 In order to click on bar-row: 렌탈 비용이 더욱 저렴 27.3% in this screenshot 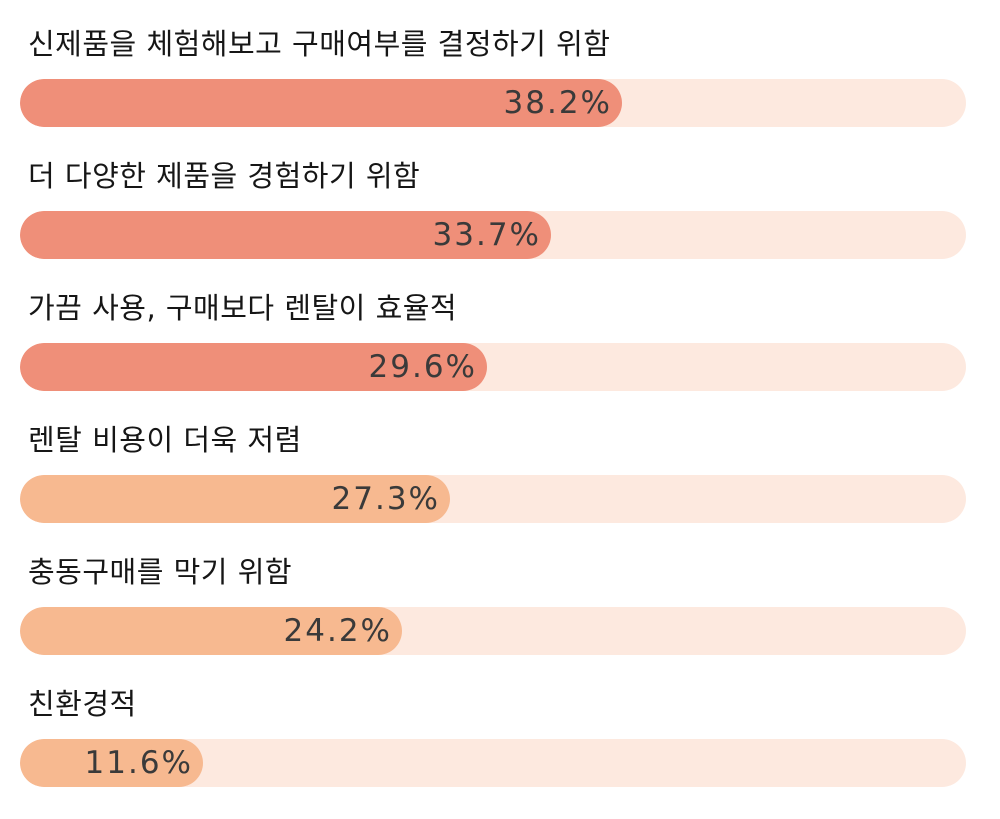, I will do `click(493, 480)`.